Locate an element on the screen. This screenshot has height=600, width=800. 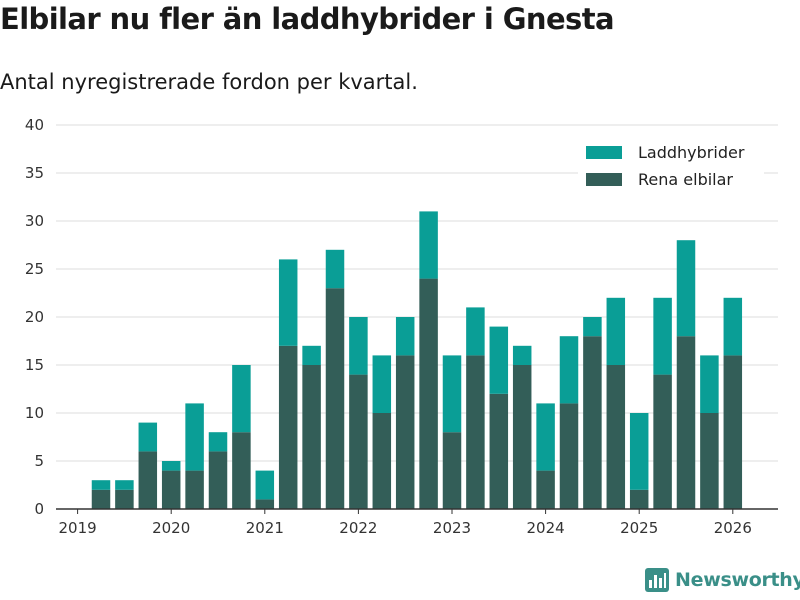
bar-laddhybrider-2024Q1 is located at coordinates (545, 437).